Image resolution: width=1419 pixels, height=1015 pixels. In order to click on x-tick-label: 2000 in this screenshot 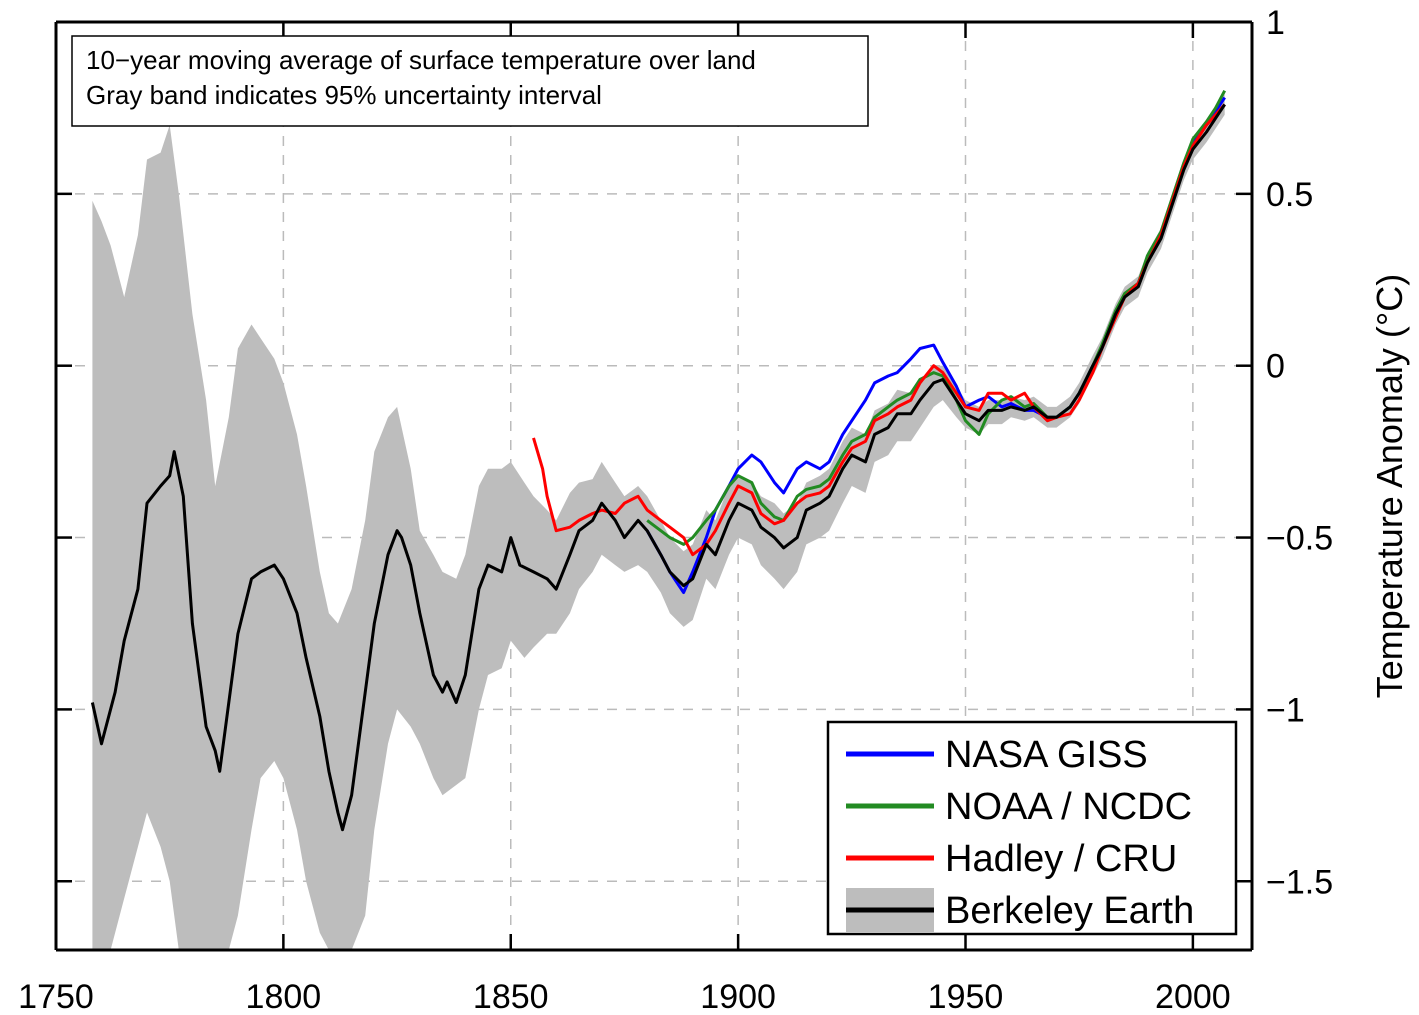, I will do `click(1193, 996)`.